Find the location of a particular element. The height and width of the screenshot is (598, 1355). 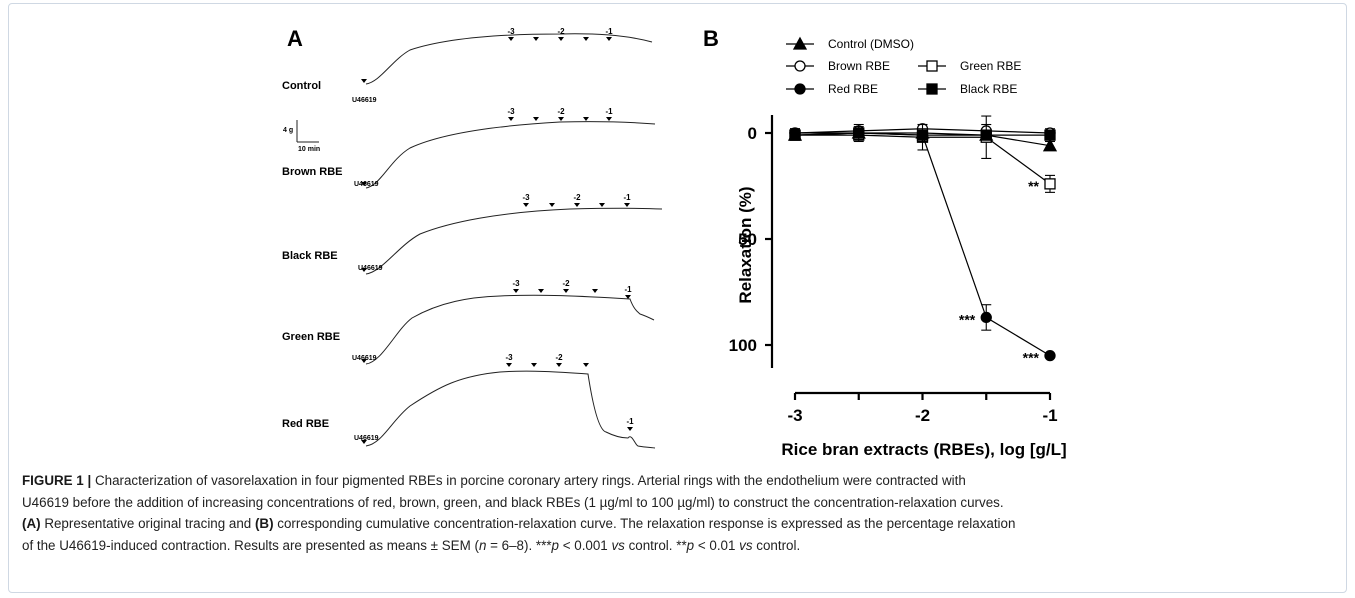

y-axis-label: Relaxation (%) is located at coordinates (745, 244).